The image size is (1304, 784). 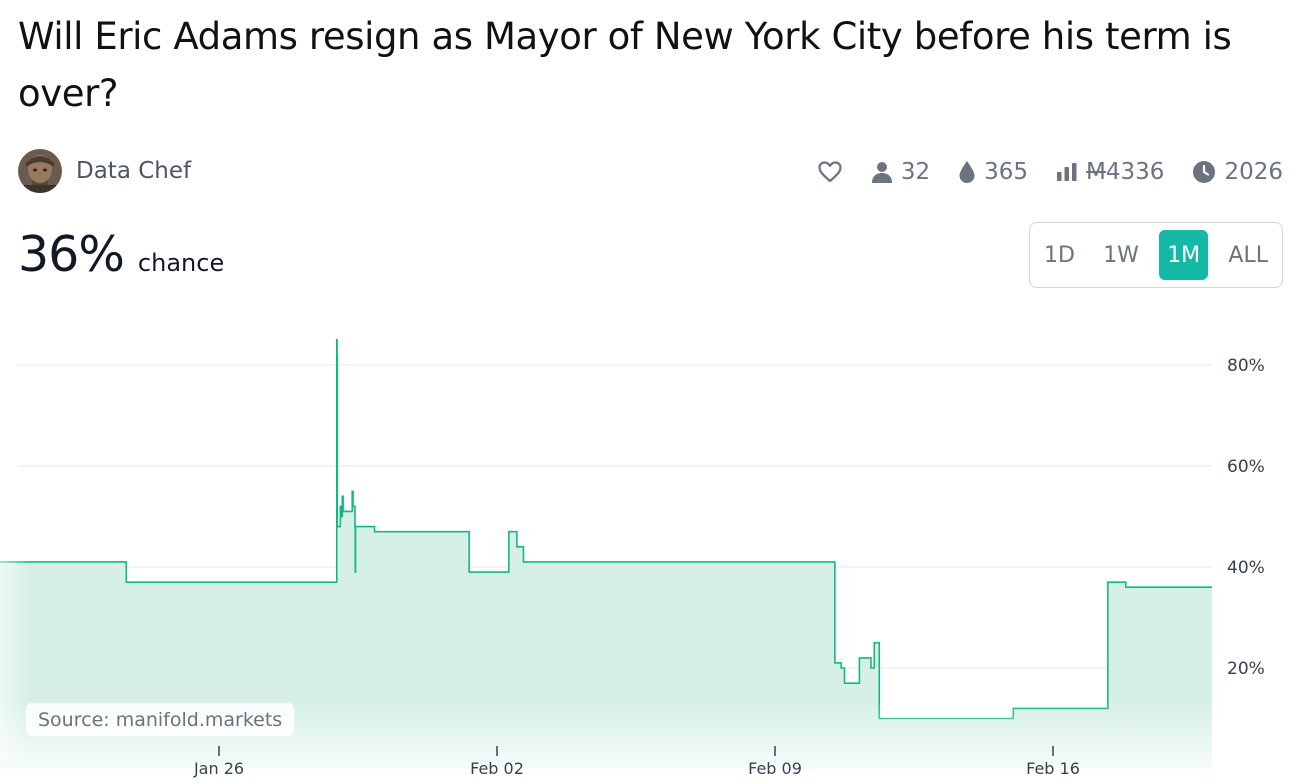 What do you see at coordinates (71, 254) in the screenshot?
I see `probability-value: 36%` at bounding box center [71, 254].